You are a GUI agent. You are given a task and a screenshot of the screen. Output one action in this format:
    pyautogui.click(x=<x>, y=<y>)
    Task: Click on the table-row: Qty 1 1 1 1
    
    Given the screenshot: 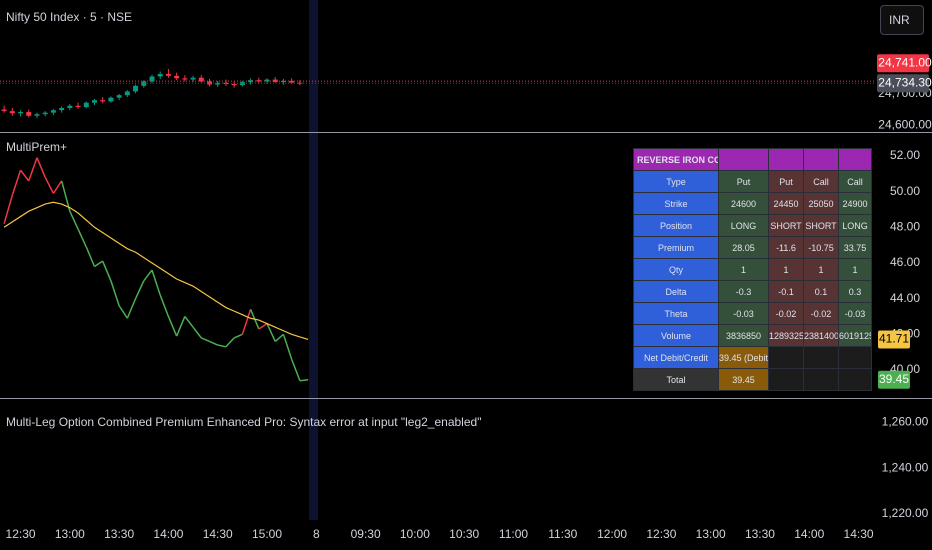 What is the action you would take?
    pyautogui.click(x=752, y=269)
    